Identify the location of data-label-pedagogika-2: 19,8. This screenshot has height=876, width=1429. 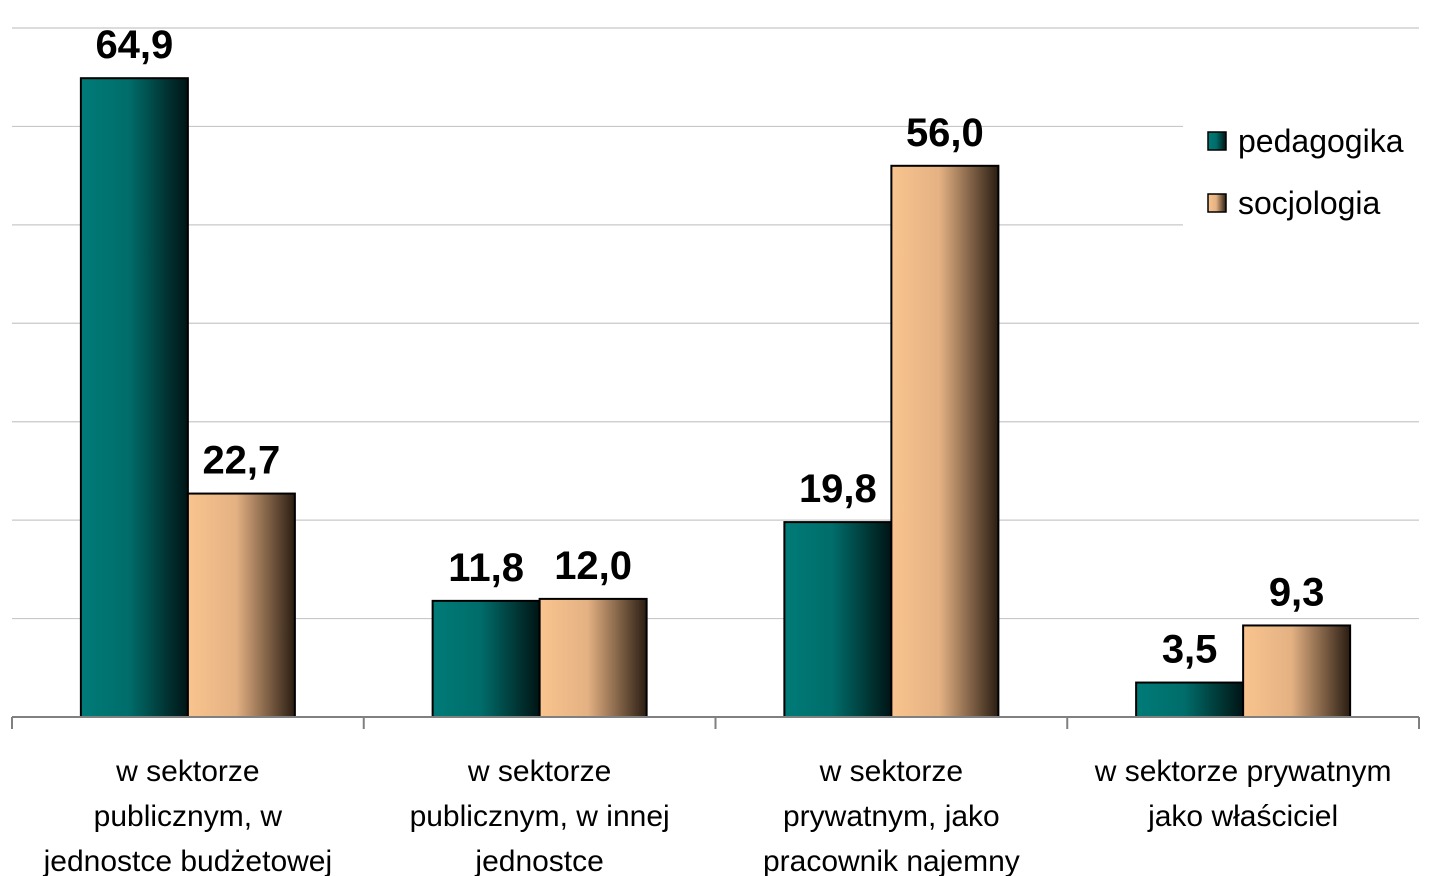
(838, 489).